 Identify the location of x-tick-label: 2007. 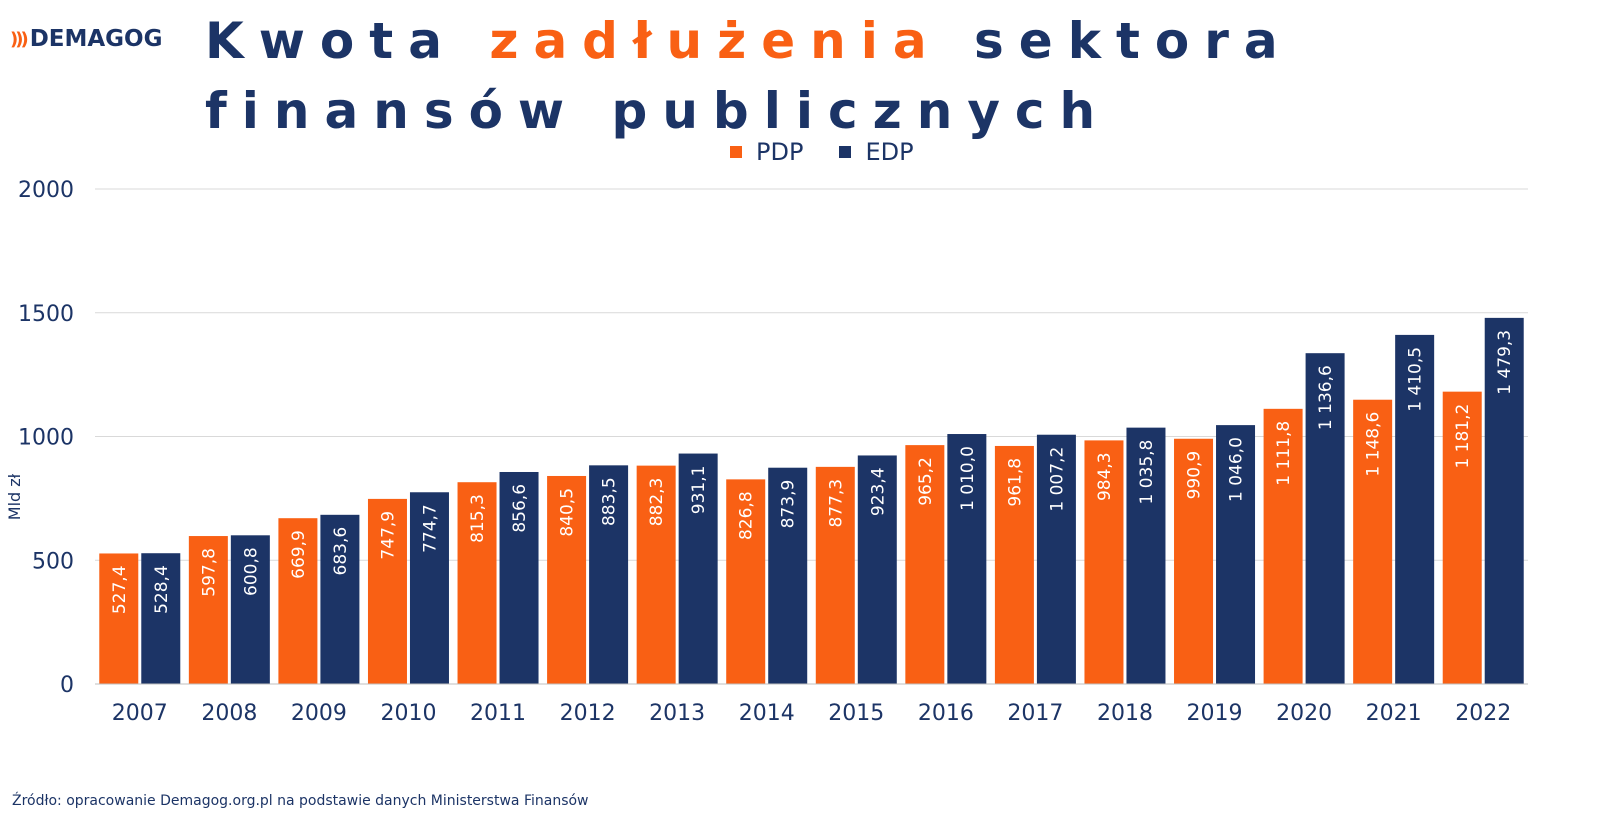
(140, 713).